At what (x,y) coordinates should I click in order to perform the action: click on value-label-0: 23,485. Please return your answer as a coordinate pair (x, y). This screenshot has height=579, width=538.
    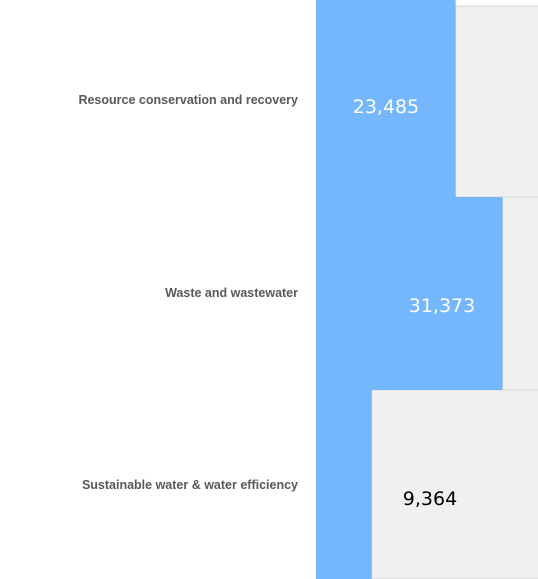
    Looking at the image, I should click on (386, 107).